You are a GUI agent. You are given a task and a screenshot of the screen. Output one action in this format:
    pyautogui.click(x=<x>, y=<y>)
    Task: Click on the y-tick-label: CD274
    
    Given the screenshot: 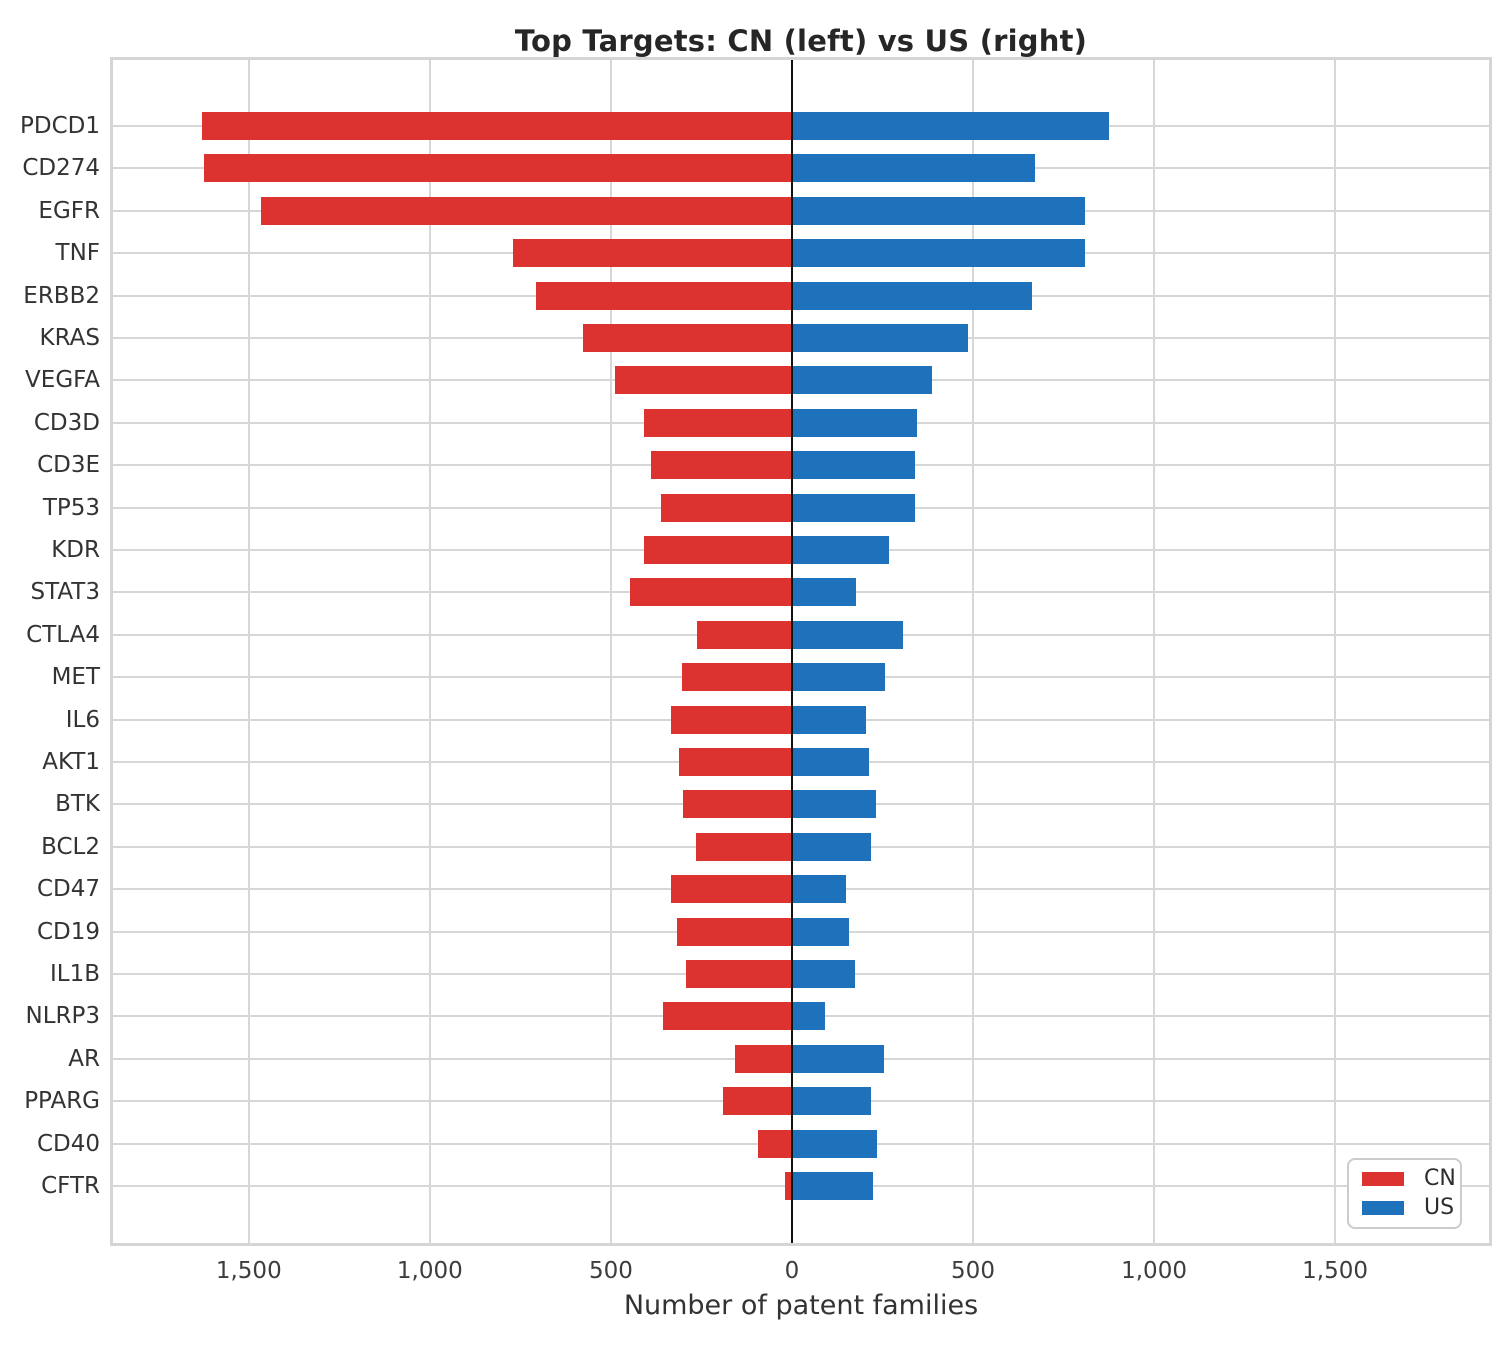 What is the action you would take?
    pyautogui.click(x=61, y=168)
    